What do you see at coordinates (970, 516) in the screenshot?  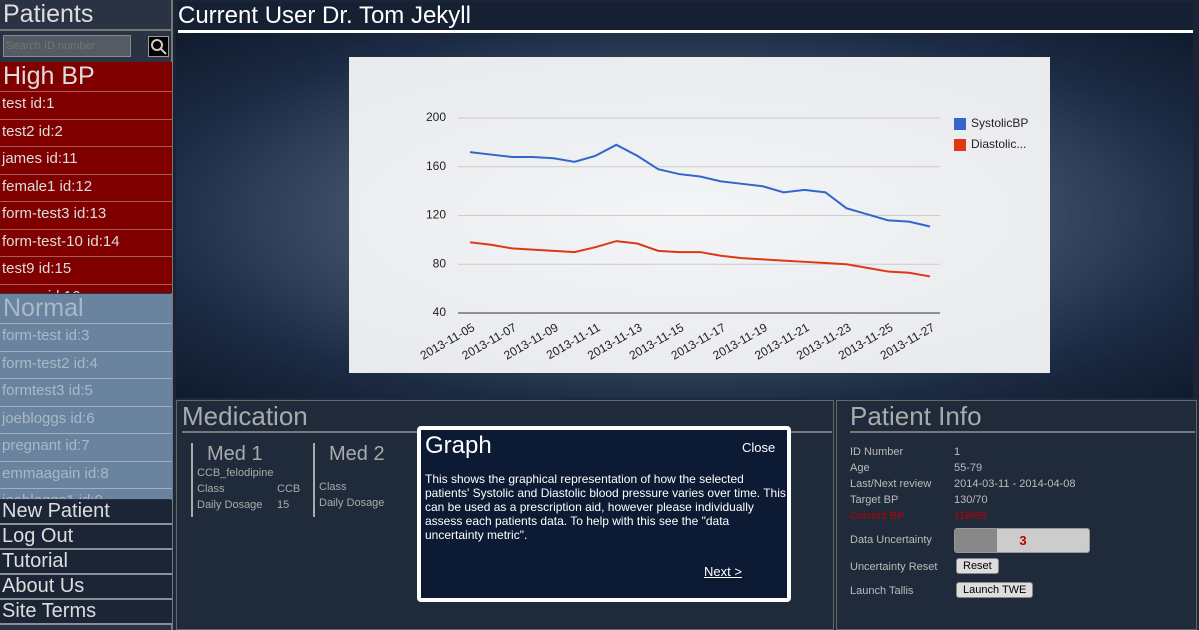 I see `info-value: 118/69` at bounding box center [970, 516].